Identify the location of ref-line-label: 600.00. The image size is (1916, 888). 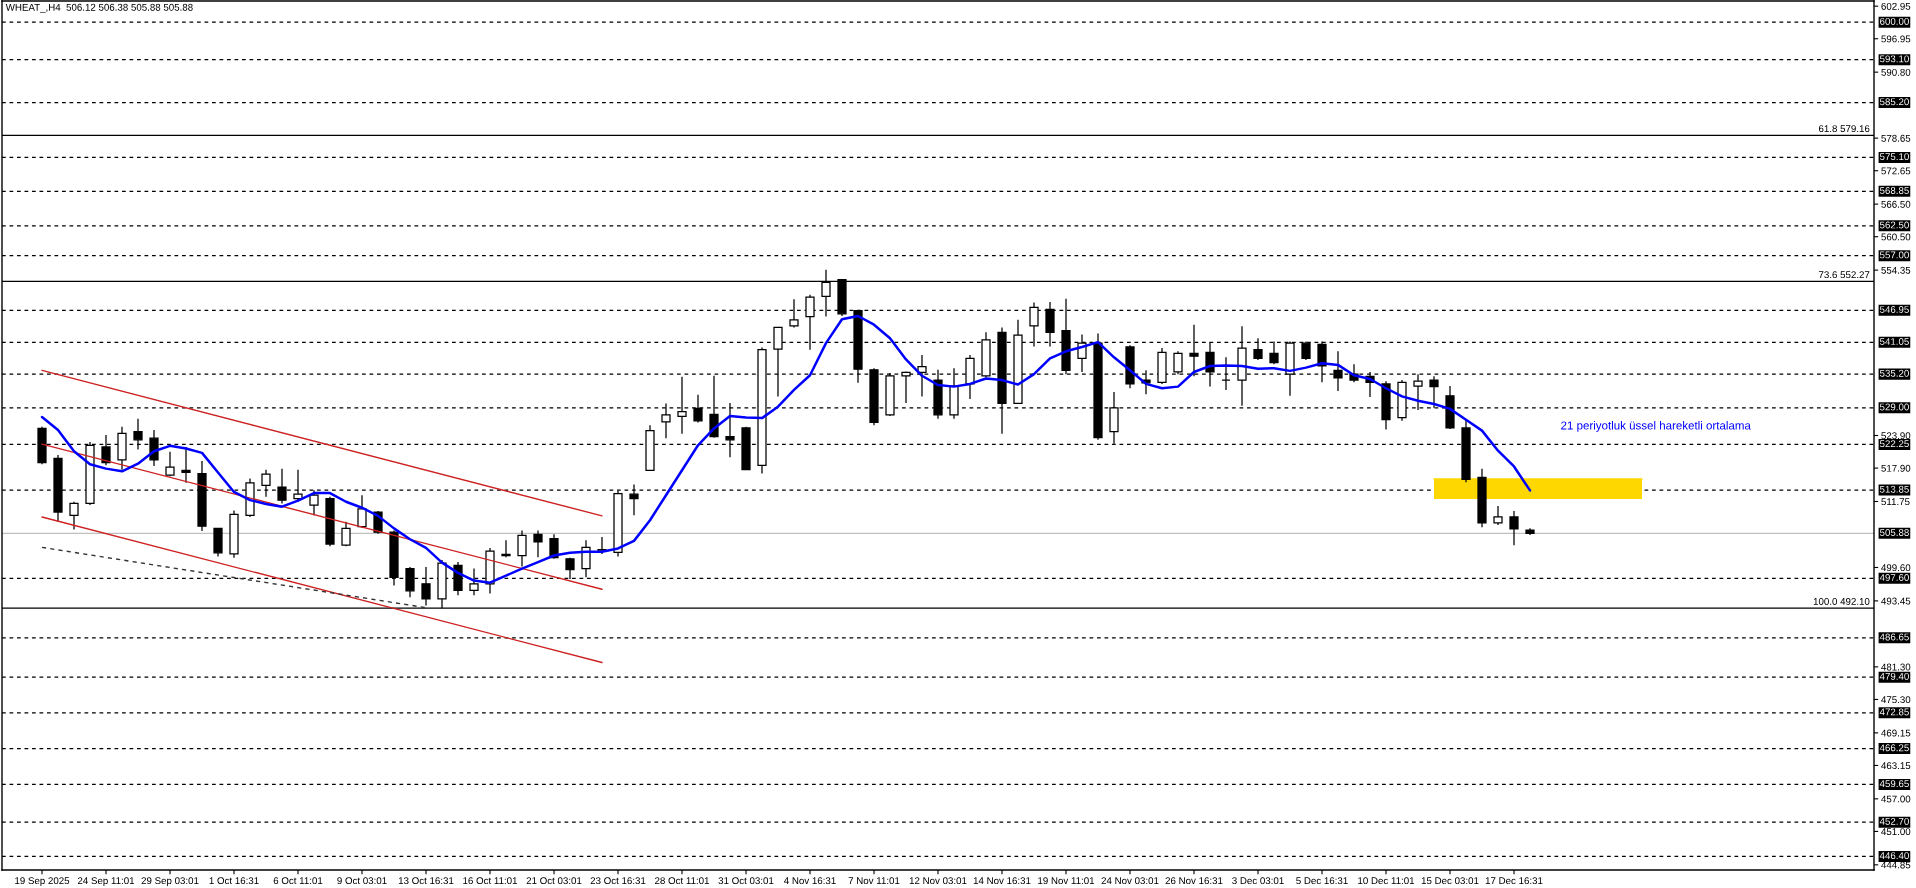
(1894, 21).